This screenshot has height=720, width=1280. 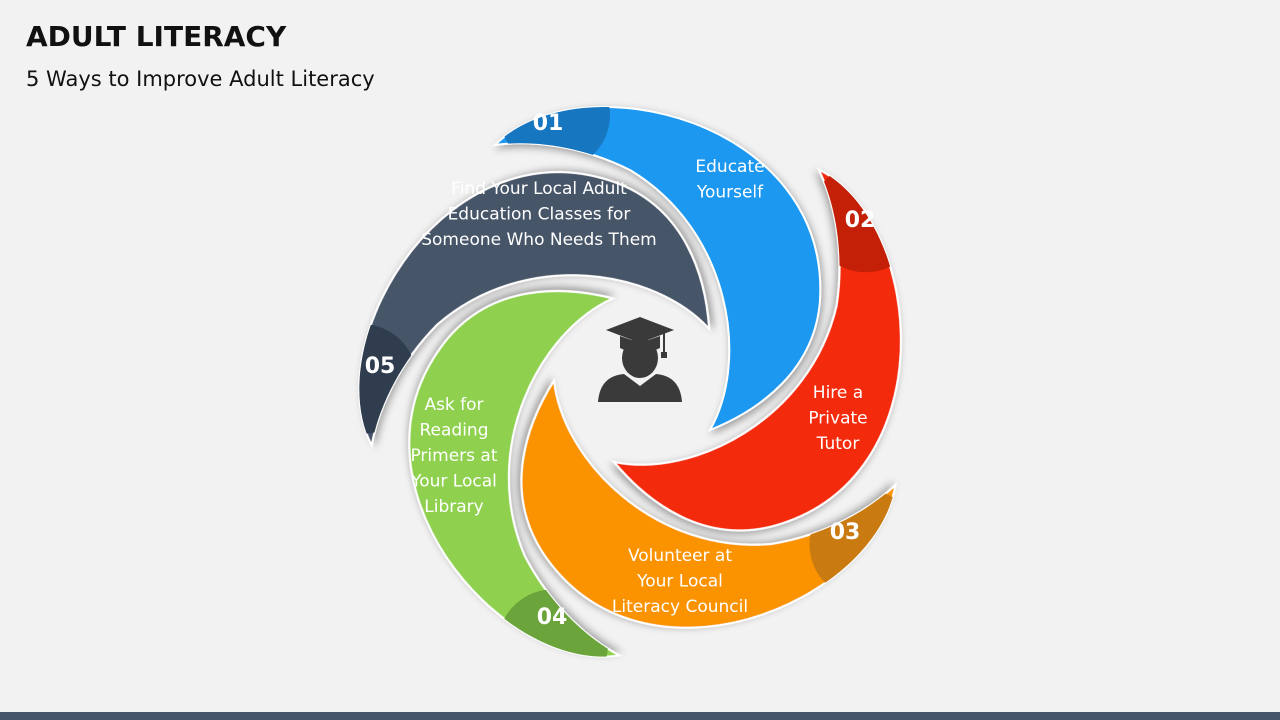 What do you see at coordinates (200, 79) in the screenshot?
I see `subtitle: 5 Ways to Improve Adult Literacy` at bounding box center [200, 79].